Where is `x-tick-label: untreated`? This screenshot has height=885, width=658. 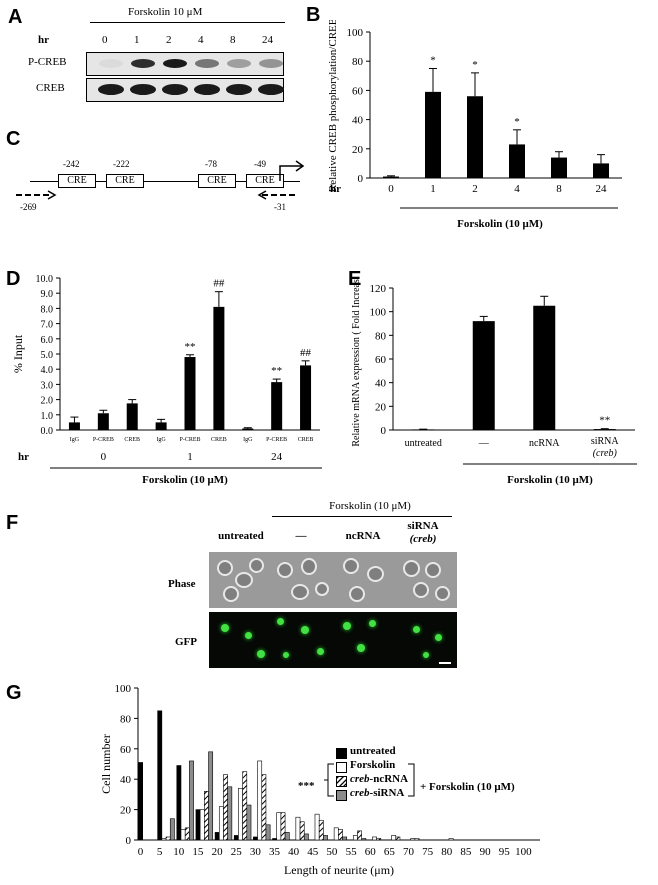 x-tick-label: untreated is located at coordinates (423, 443).